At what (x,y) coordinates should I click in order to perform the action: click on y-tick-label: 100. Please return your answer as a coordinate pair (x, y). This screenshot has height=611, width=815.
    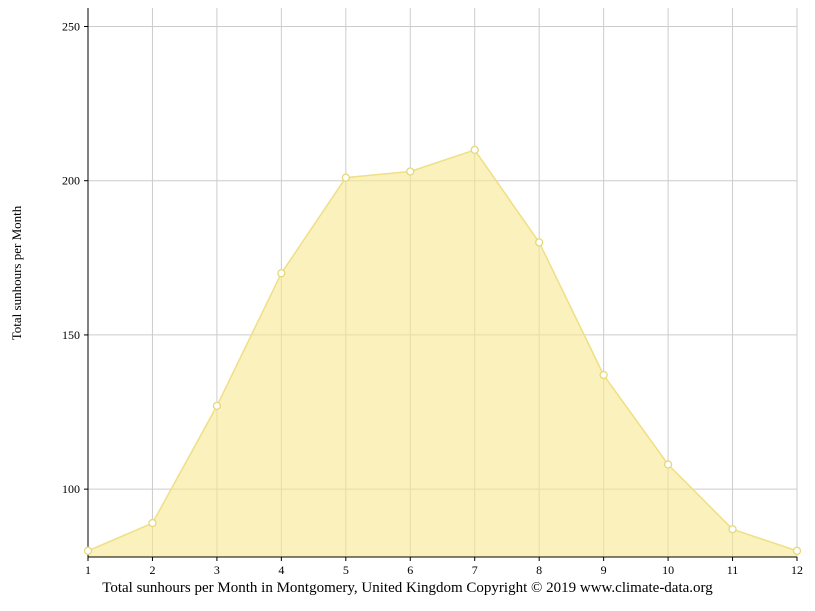
    Looking at the image, I should click on (71, 489).